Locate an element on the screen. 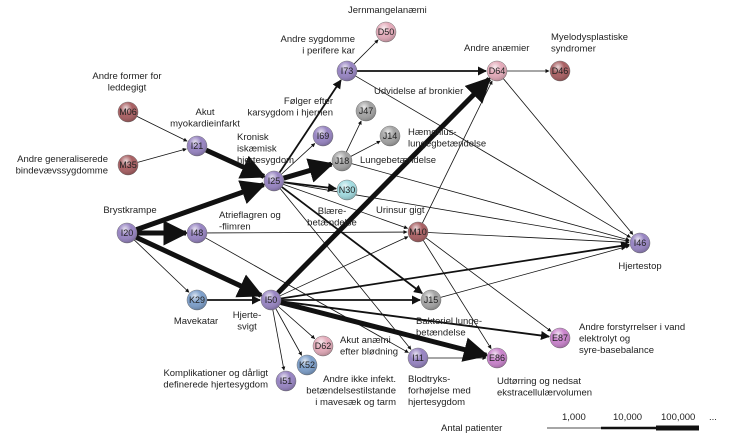  label-line: Hjertestop is located at coordinates (639, 266).